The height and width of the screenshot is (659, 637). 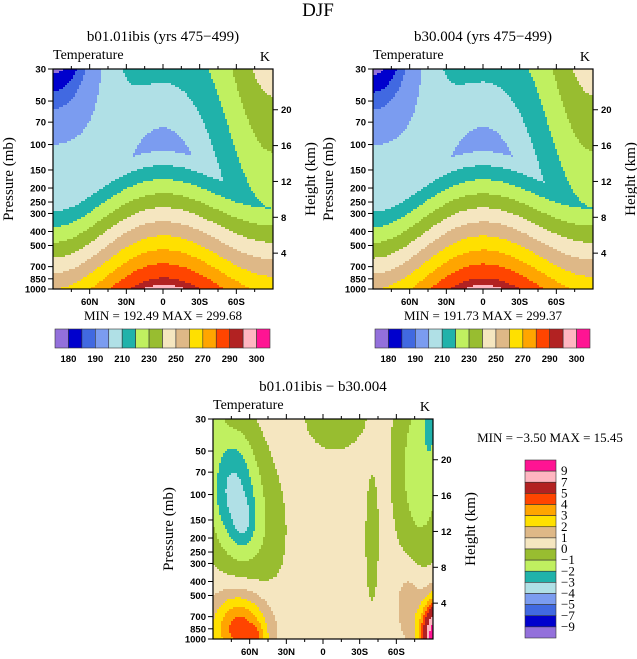 What do you see at coordinates (540, 610) in the screenshot?
I see `colorbar-box` at bounding box center [540, 610].